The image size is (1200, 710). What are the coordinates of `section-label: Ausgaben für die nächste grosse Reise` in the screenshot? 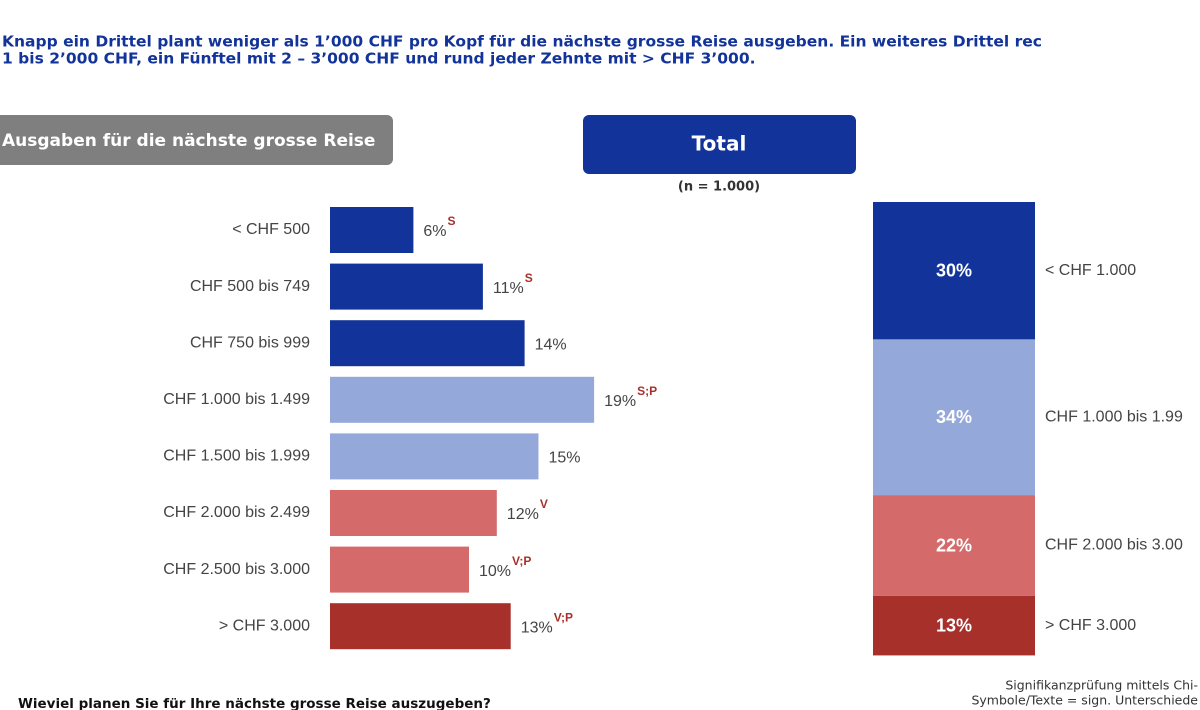 It's located at (188, 141).